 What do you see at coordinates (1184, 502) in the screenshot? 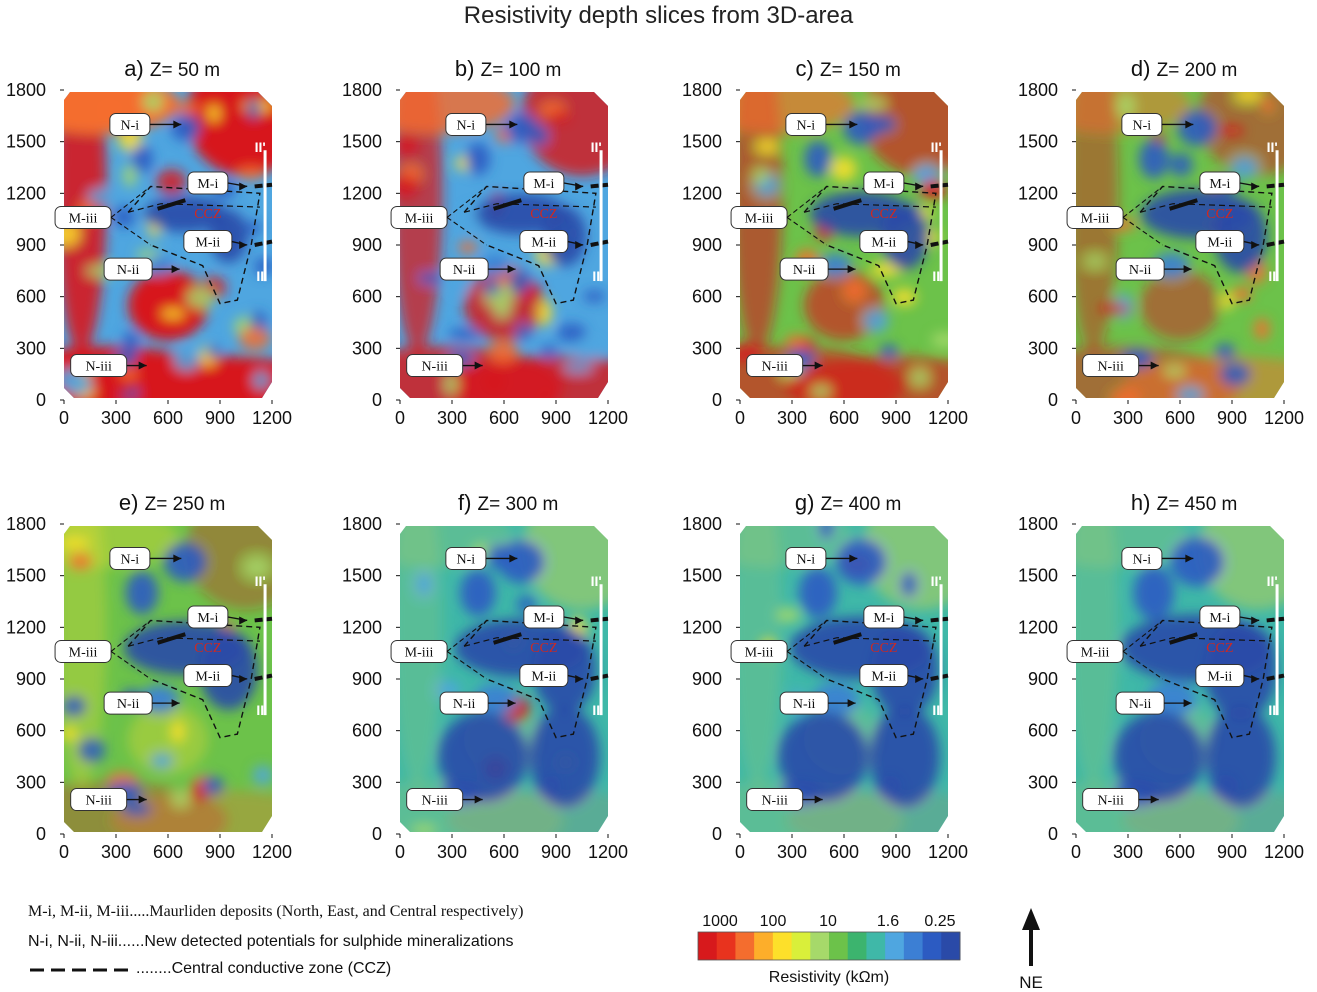
I see `panel-heading: h) Z= 450 m` at bounding box center [1184, 502].